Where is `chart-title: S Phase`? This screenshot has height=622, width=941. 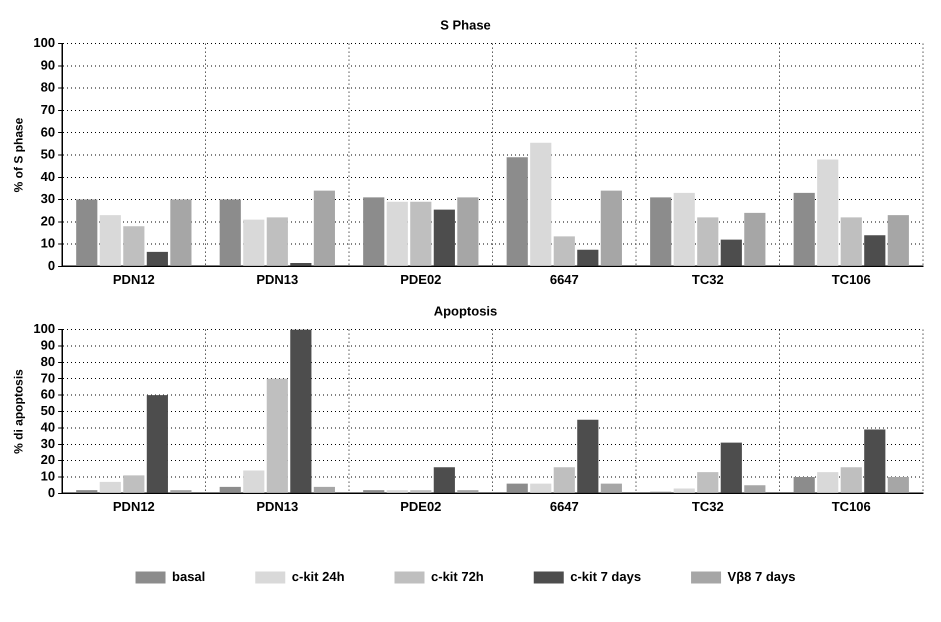
chart-title: S Phase is located at coordinates (465, 24).